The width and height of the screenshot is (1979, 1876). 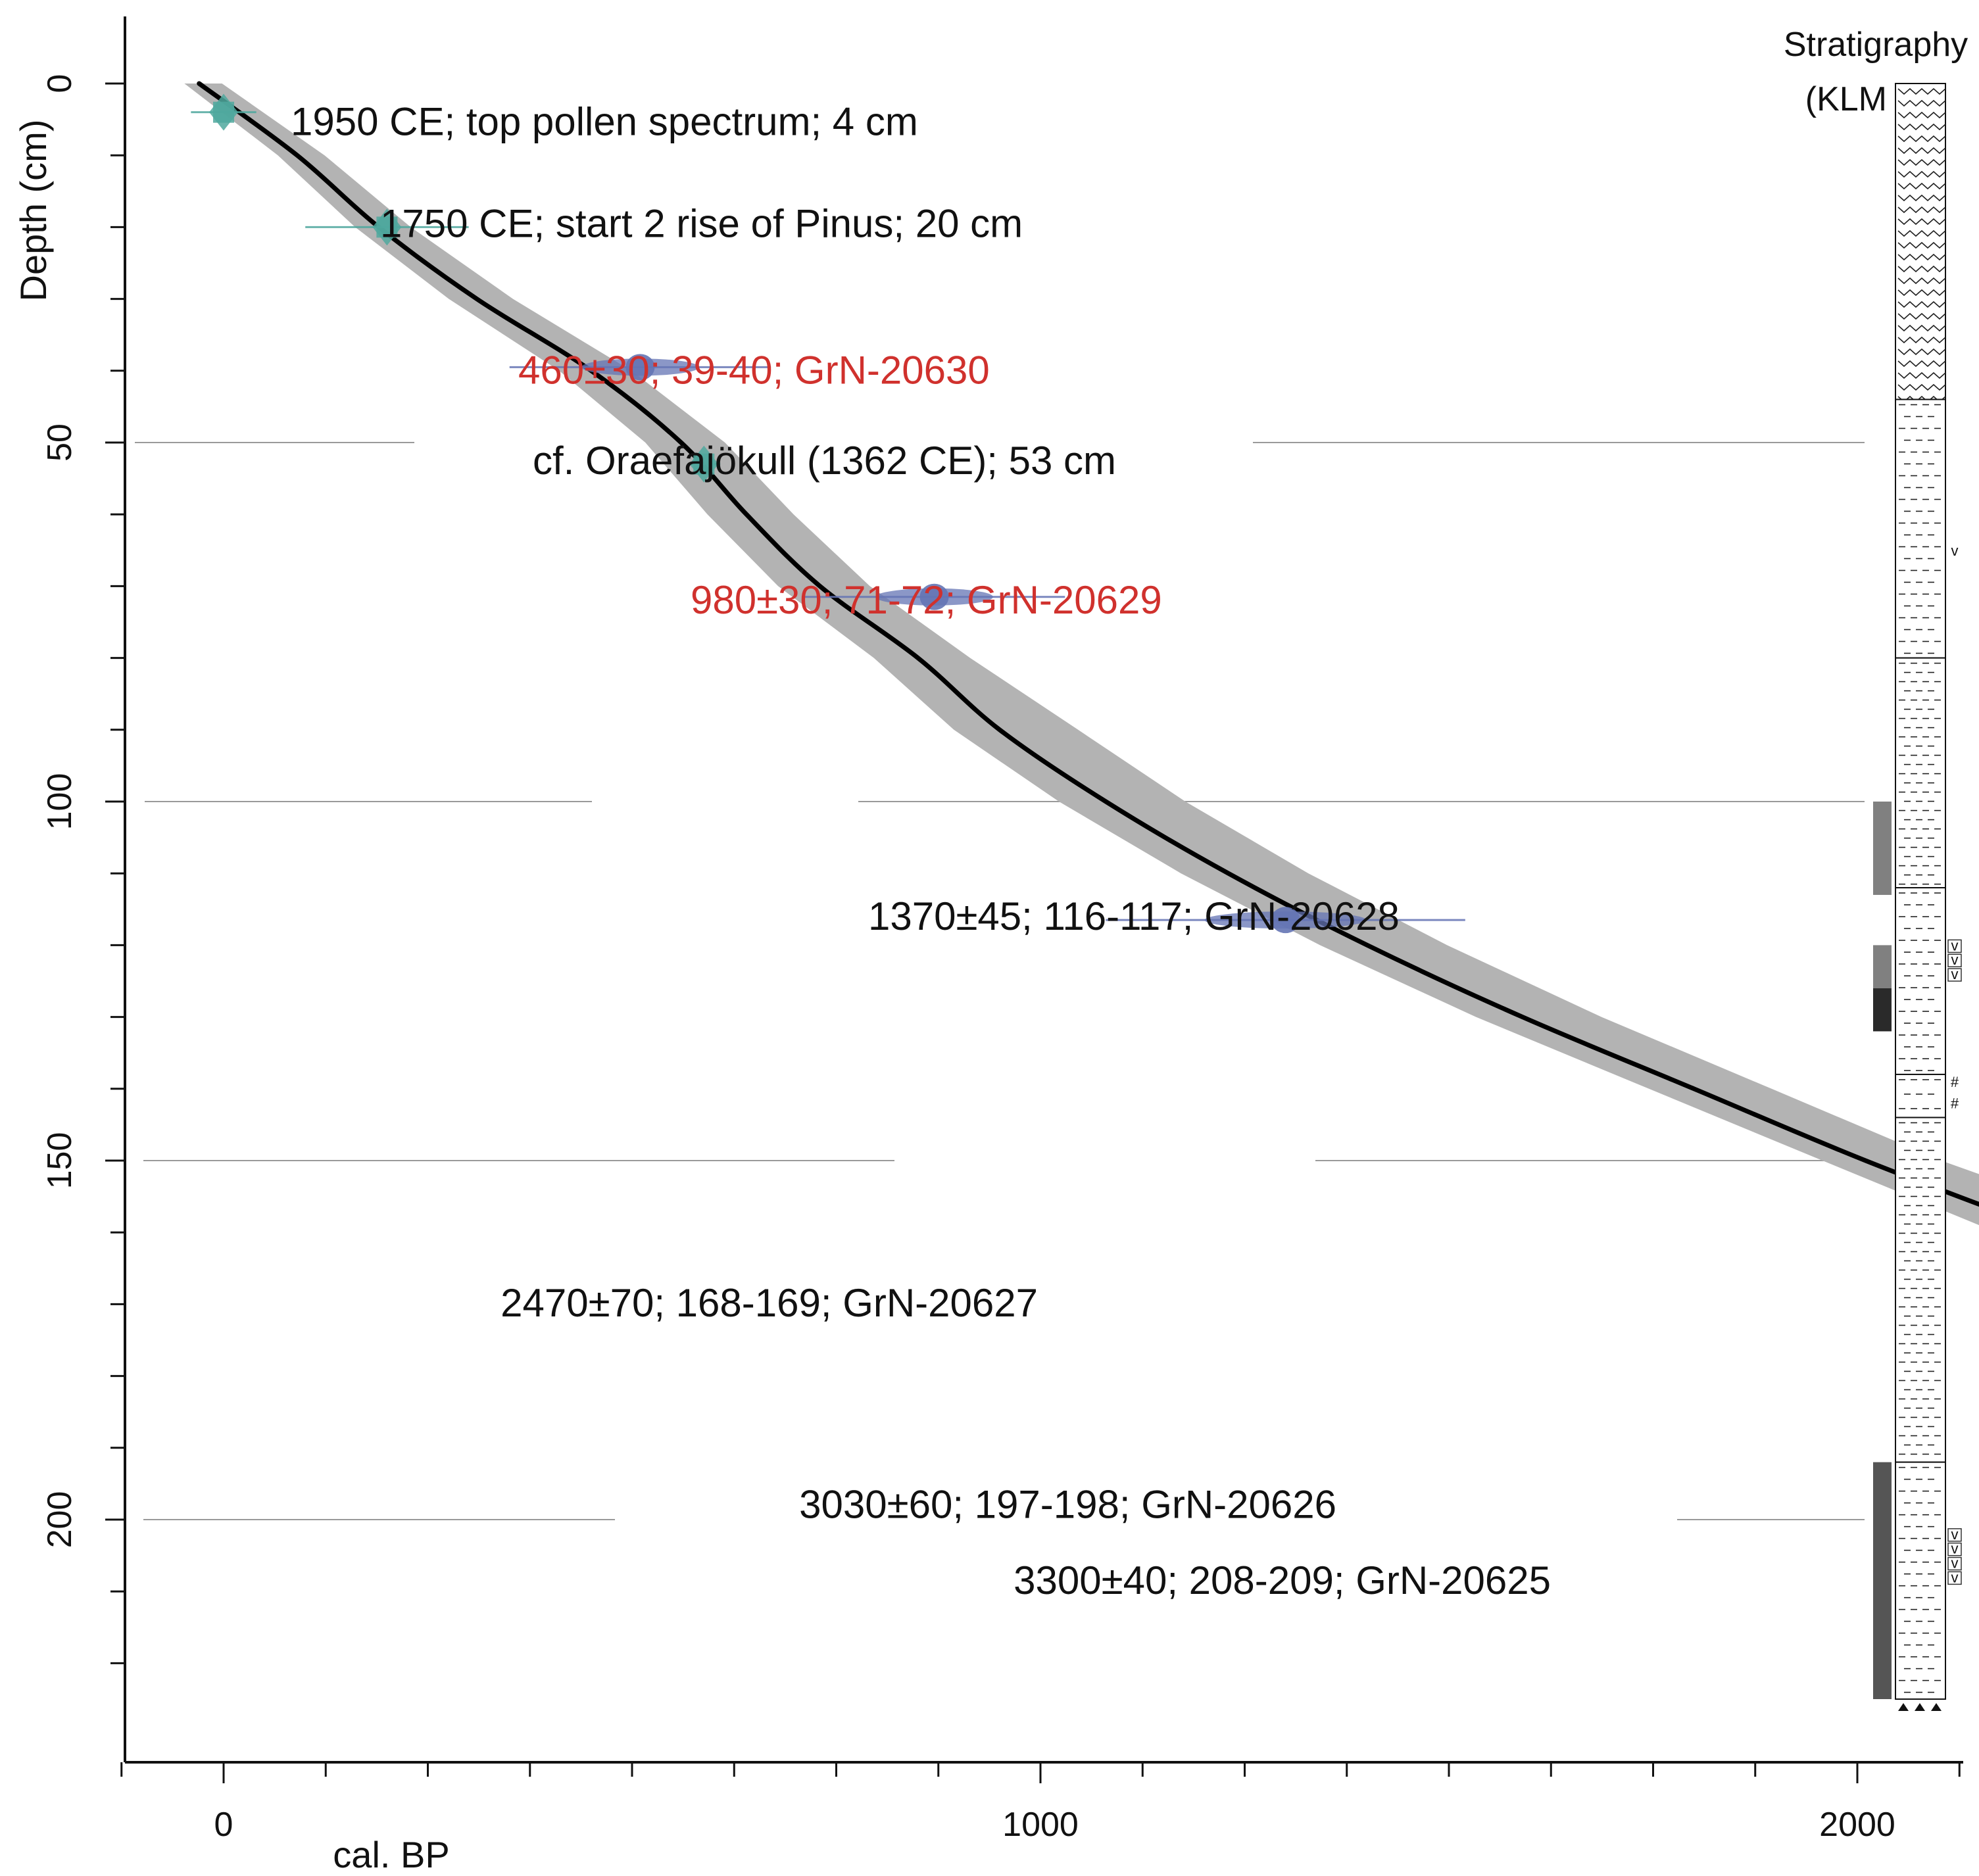 I want to click on stratigraphy-symbol-10: v, so click(x=1955, y=1577).